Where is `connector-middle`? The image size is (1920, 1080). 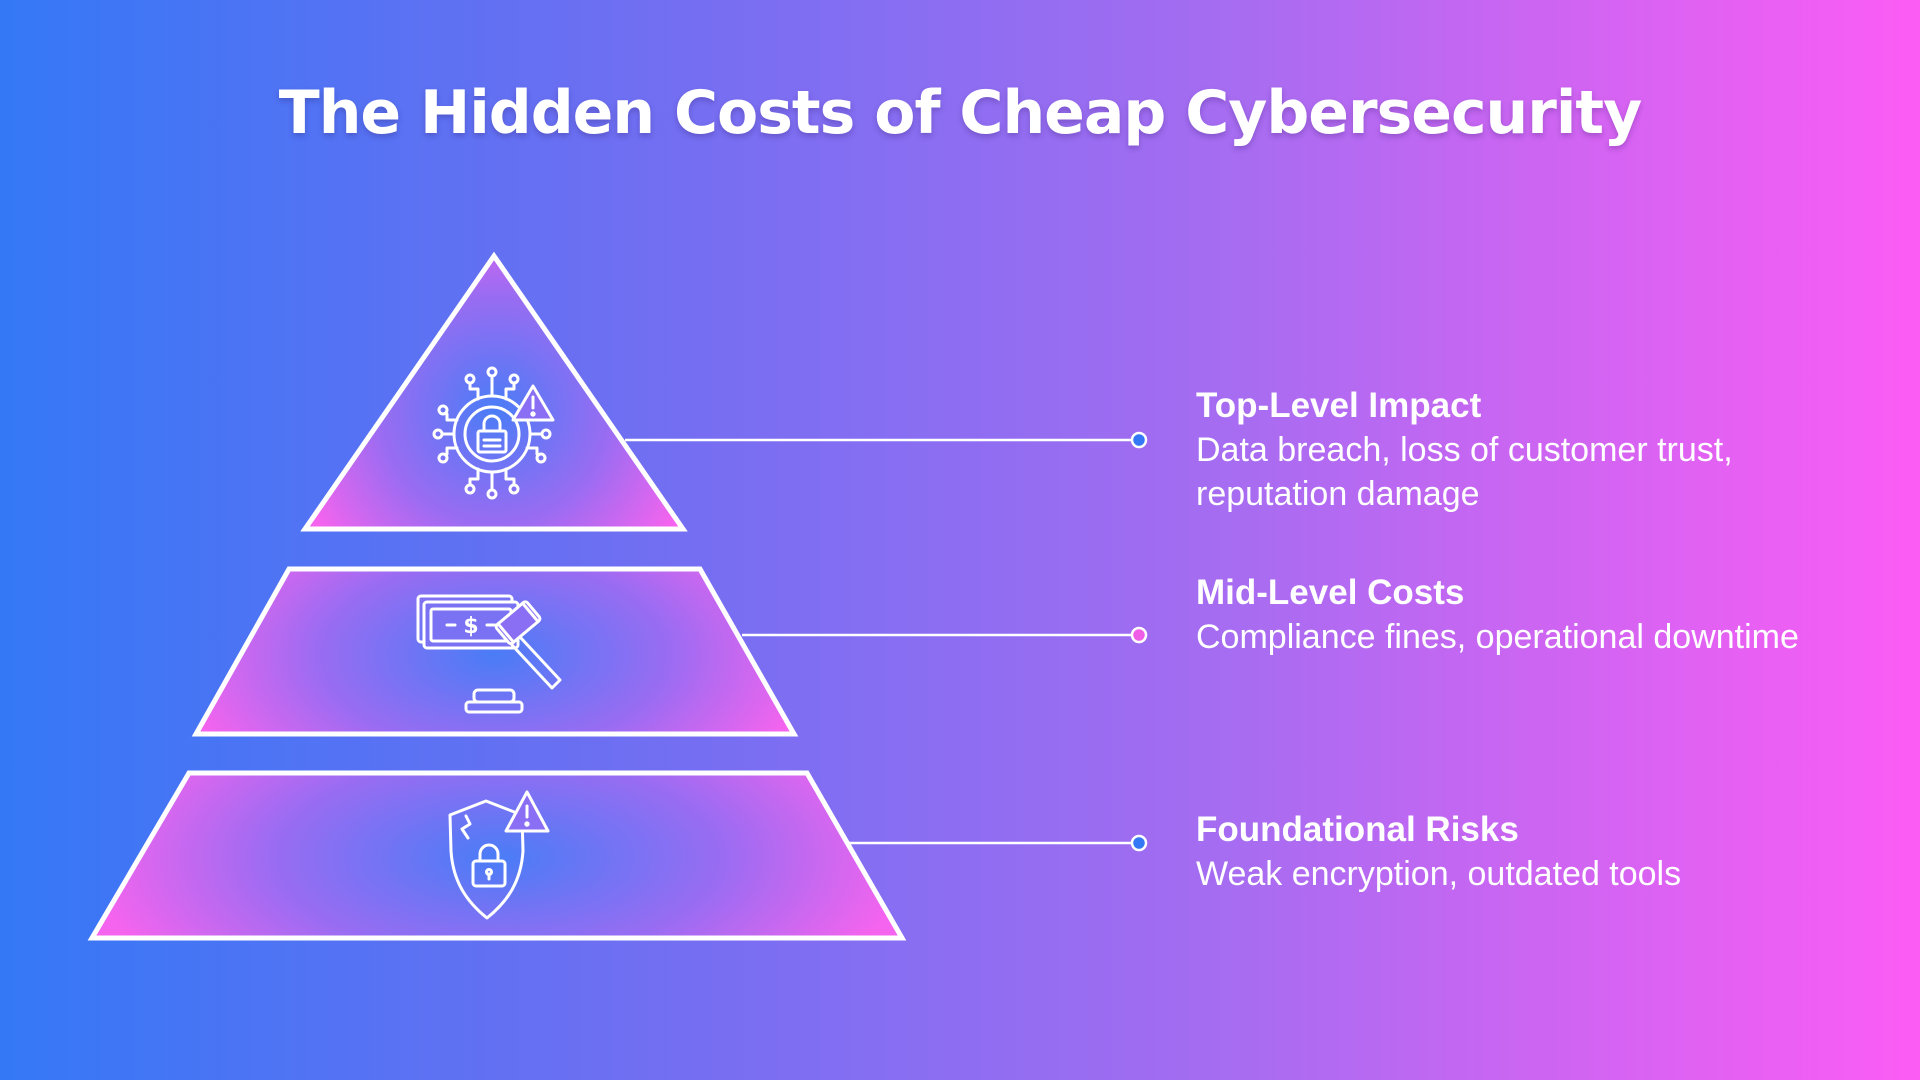 connector-middle is located at coordinates (945, 635).